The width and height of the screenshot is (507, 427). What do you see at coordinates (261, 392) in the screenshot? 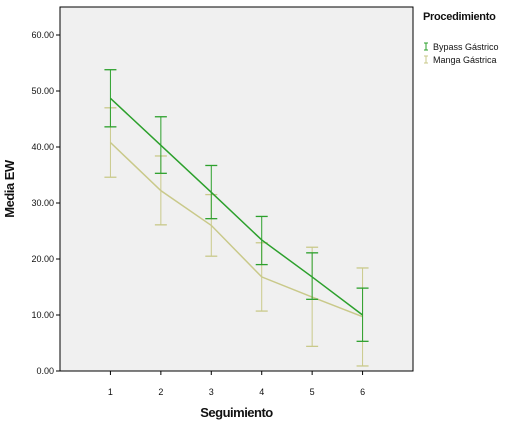
I see `x-tick-label: 4` at bounding box center [261, 392].